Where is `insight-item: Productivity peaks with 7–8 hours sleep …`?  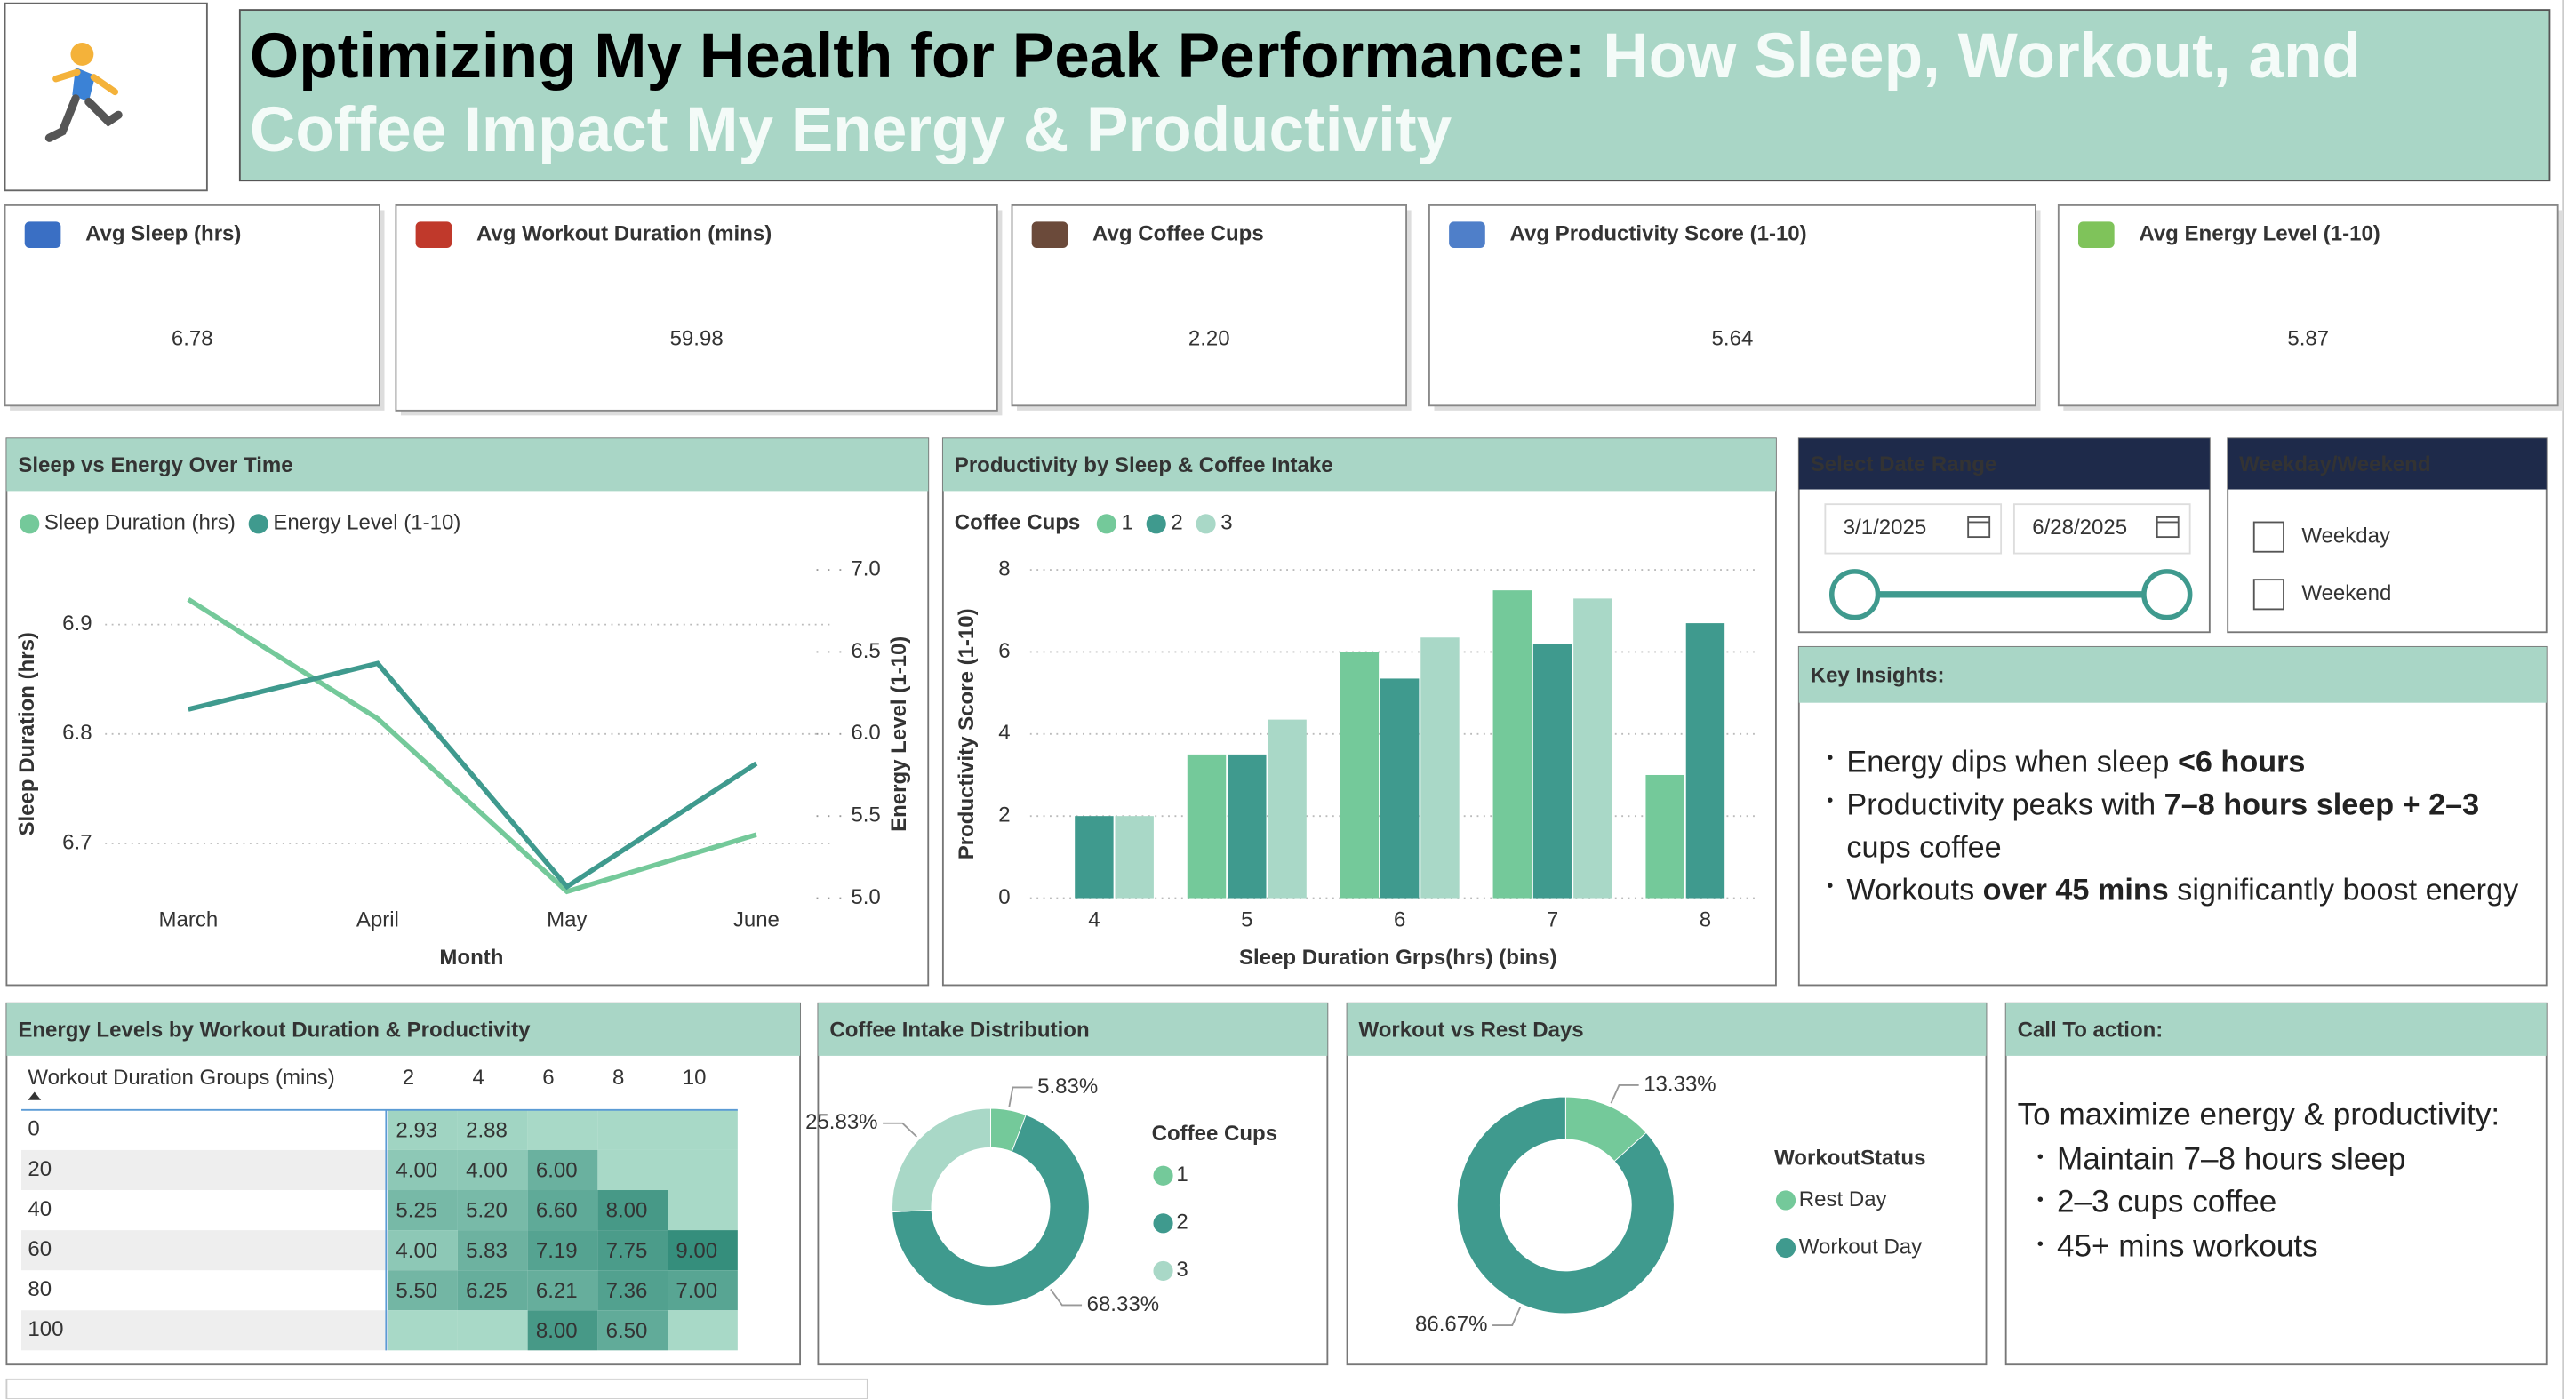
insight-item: Productivity peaks with 7–8 hours sleep … is located at coordinates (2177, 824).